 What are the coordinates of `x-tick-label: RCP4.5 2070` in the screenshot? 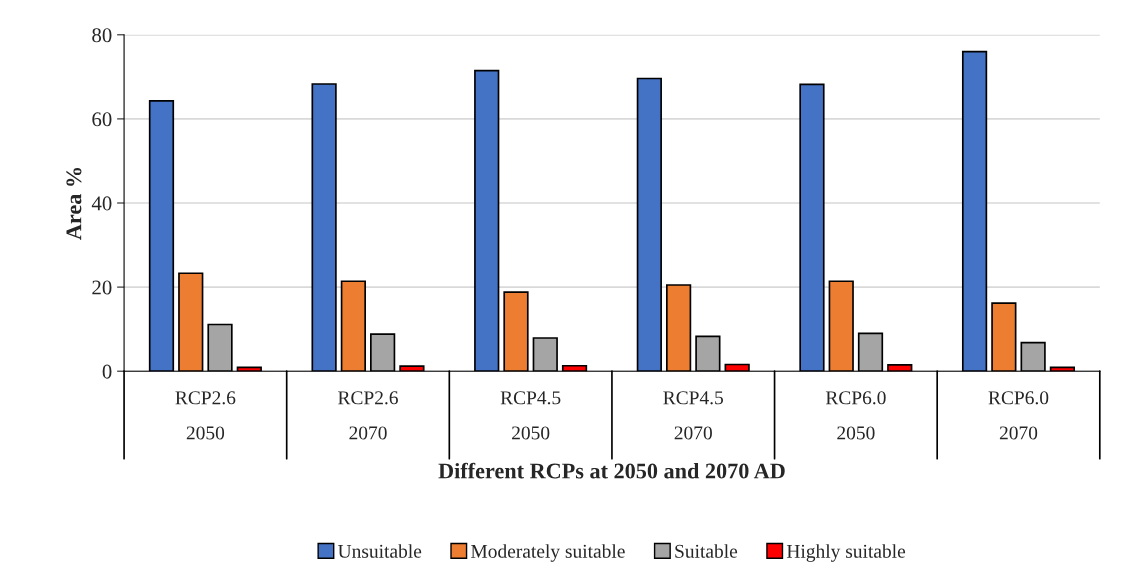 It's located at (693, 415).